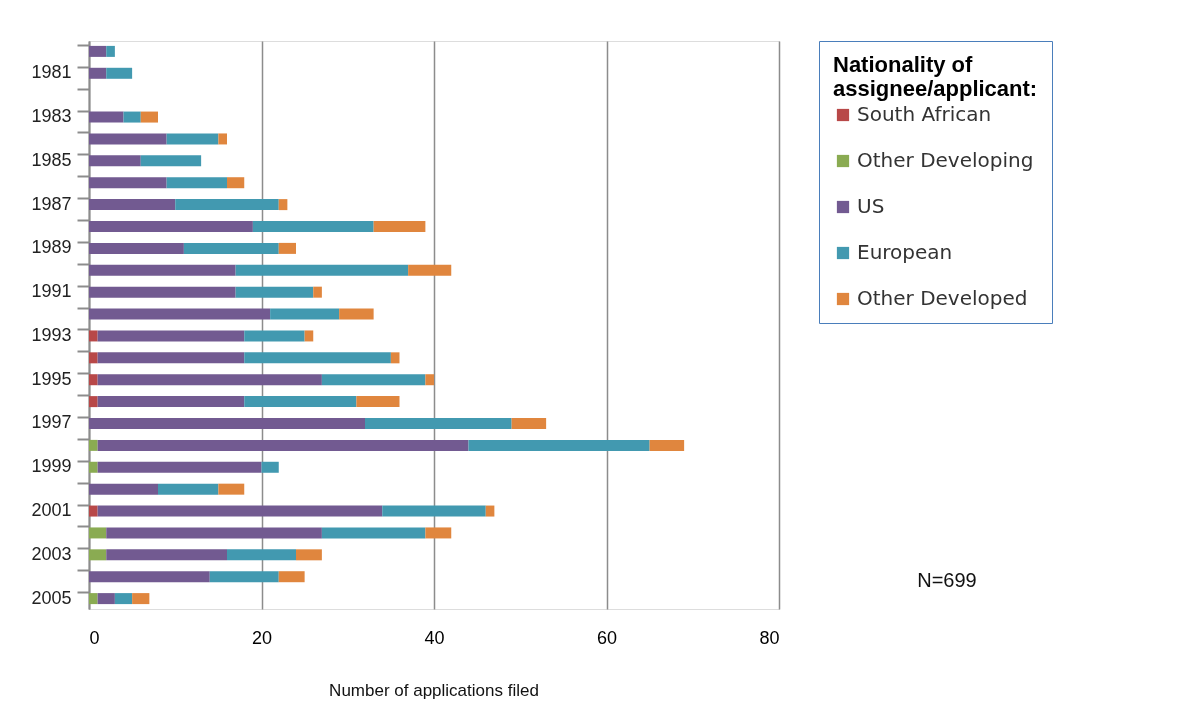 Image resolution: width=1195 pixels, height=717 pixels. Describe the element at coordinates (51, 378) in the screenshot. I see `y-tick-label: 1995` at that location.